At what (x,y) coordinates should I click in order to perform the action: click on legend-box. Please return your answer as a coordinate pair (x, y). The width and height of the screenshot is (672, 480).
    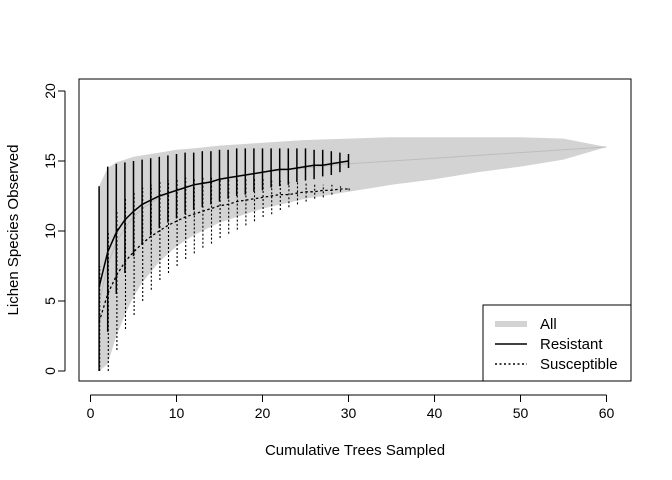
    Looking at the image, I should click on (557, 343).